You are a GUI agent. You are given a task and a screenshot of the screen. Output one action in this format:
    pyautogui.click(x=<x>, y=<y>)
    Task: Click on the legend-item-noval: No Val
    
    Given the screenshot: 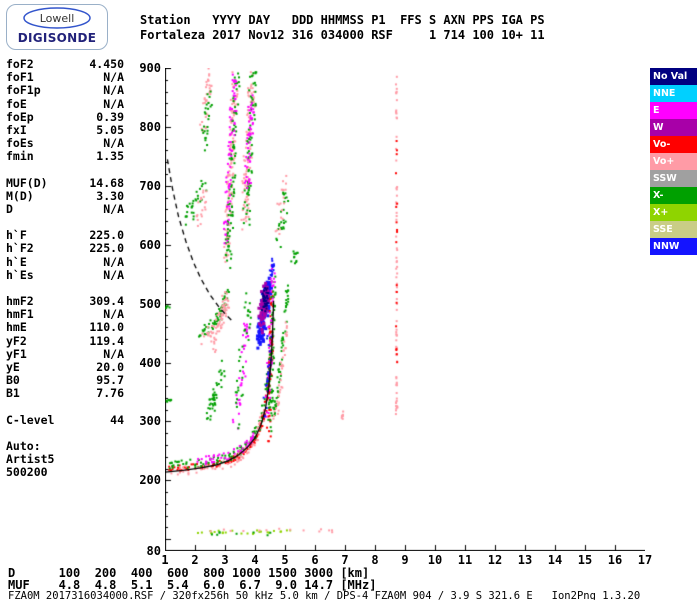 What is the action you would take?
    pyautogui.click(x=673, y=76)
    